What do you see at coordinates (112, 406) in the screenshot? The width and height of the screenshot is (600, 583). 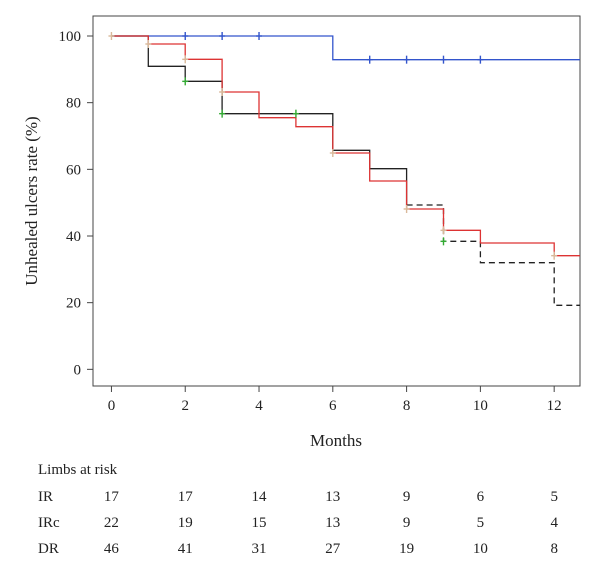 I see `x-tick-label: 0` at bounding box center [112, 406].